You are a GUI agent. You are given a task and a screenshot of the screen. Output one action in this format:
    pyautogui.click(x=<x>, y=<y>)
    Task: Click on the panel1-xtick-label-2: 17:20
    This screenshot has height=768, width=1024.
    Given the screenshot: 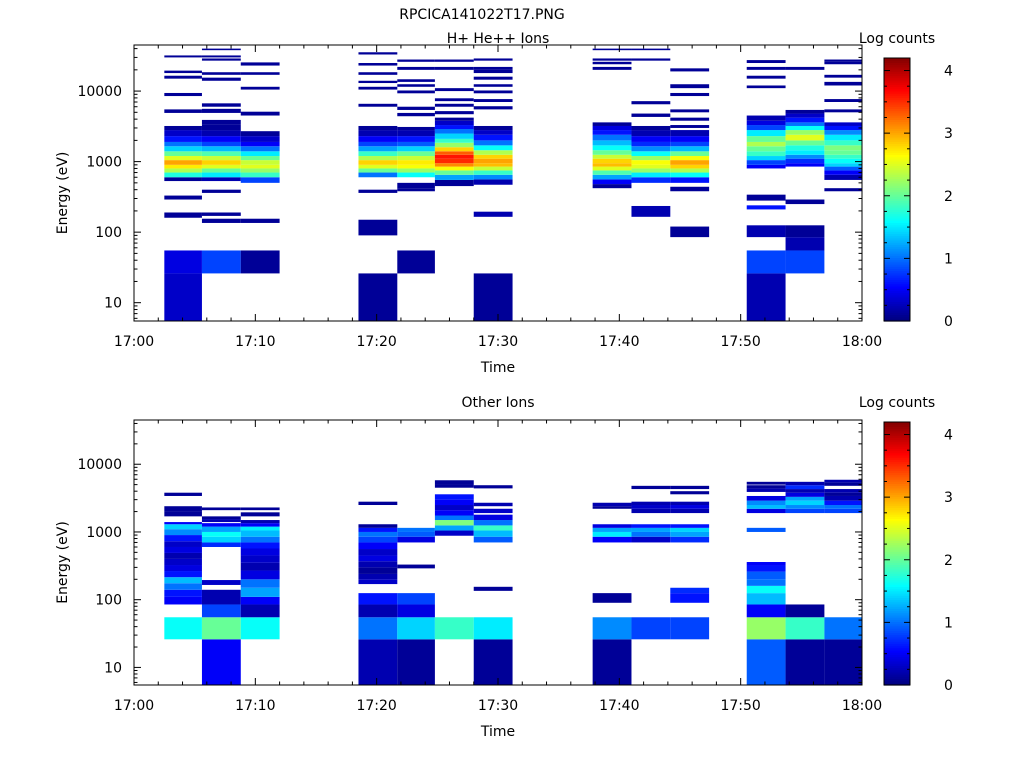 What is the action you would take?
    pyautogui.click(x=376, y=706)
    